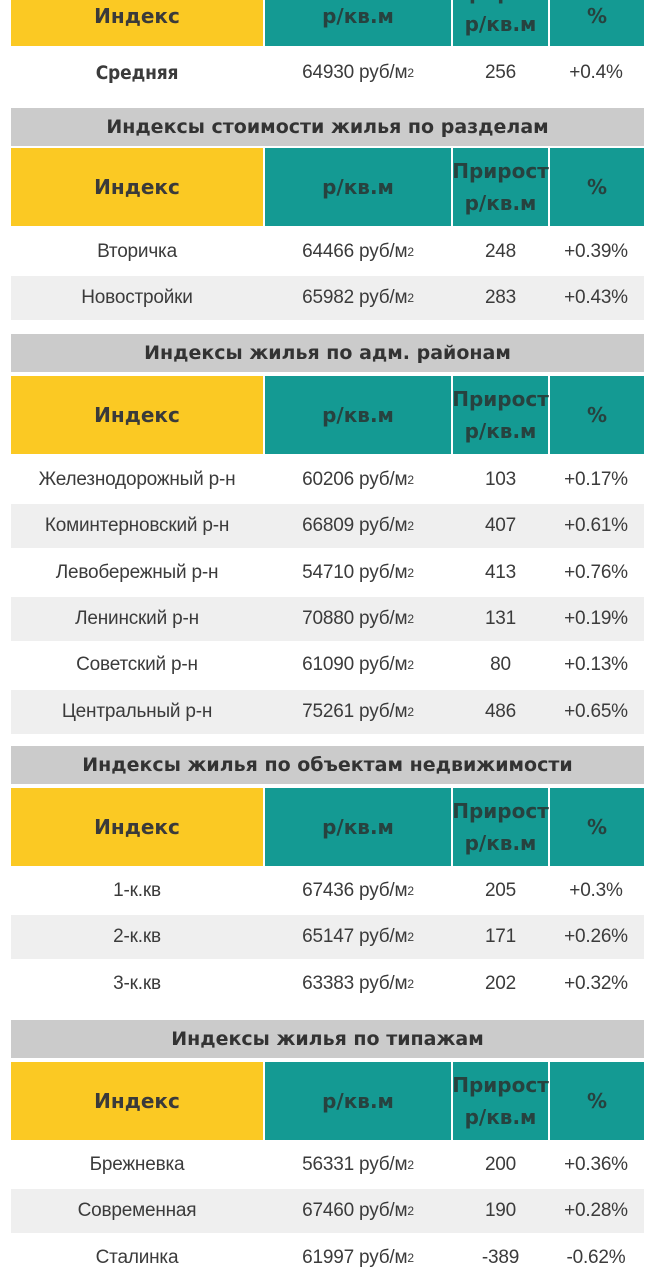 This screenshot has height=1280, width=655. What do you see at coordinates (500, 526) in the screenshot?
I see `row-growth: 407` at bounding box center [500, 526].